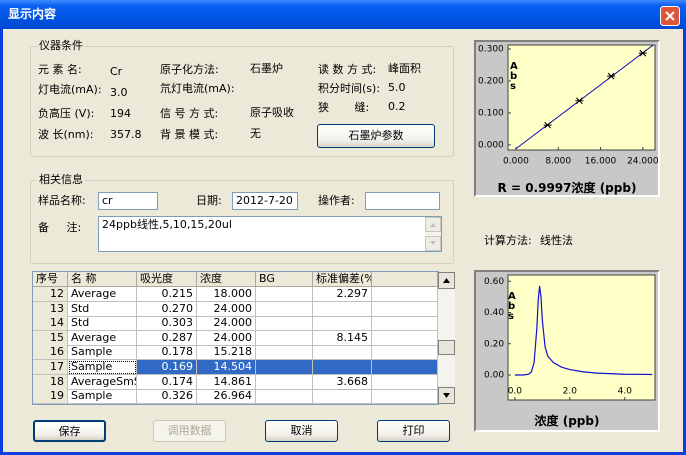 This screenshot has width=686, height=455. What do you see at coordinates (343, 14) in the screenshot?
I see `title-bar: 显示内容` at bounding box center [343, 14].